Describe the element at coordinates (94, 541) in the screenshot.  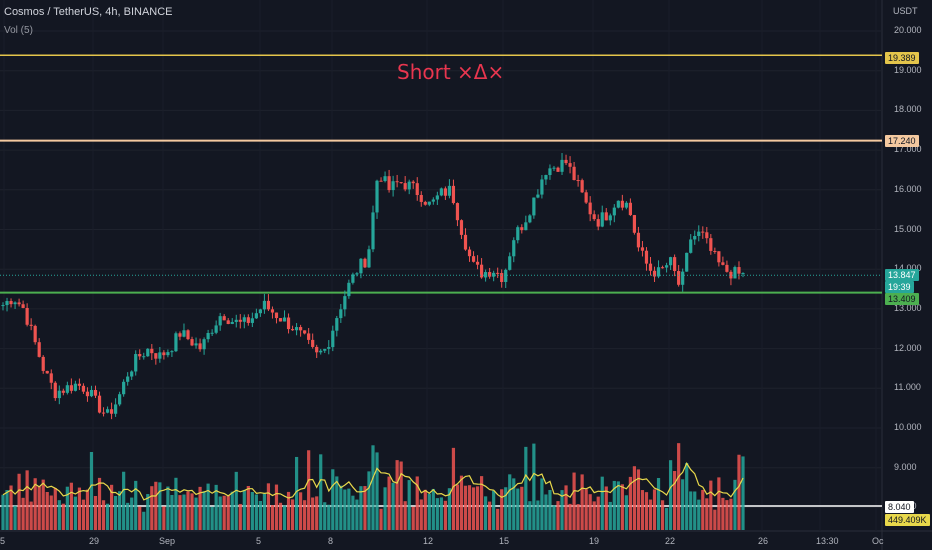
I see `time-tick-label: 29` at that location.